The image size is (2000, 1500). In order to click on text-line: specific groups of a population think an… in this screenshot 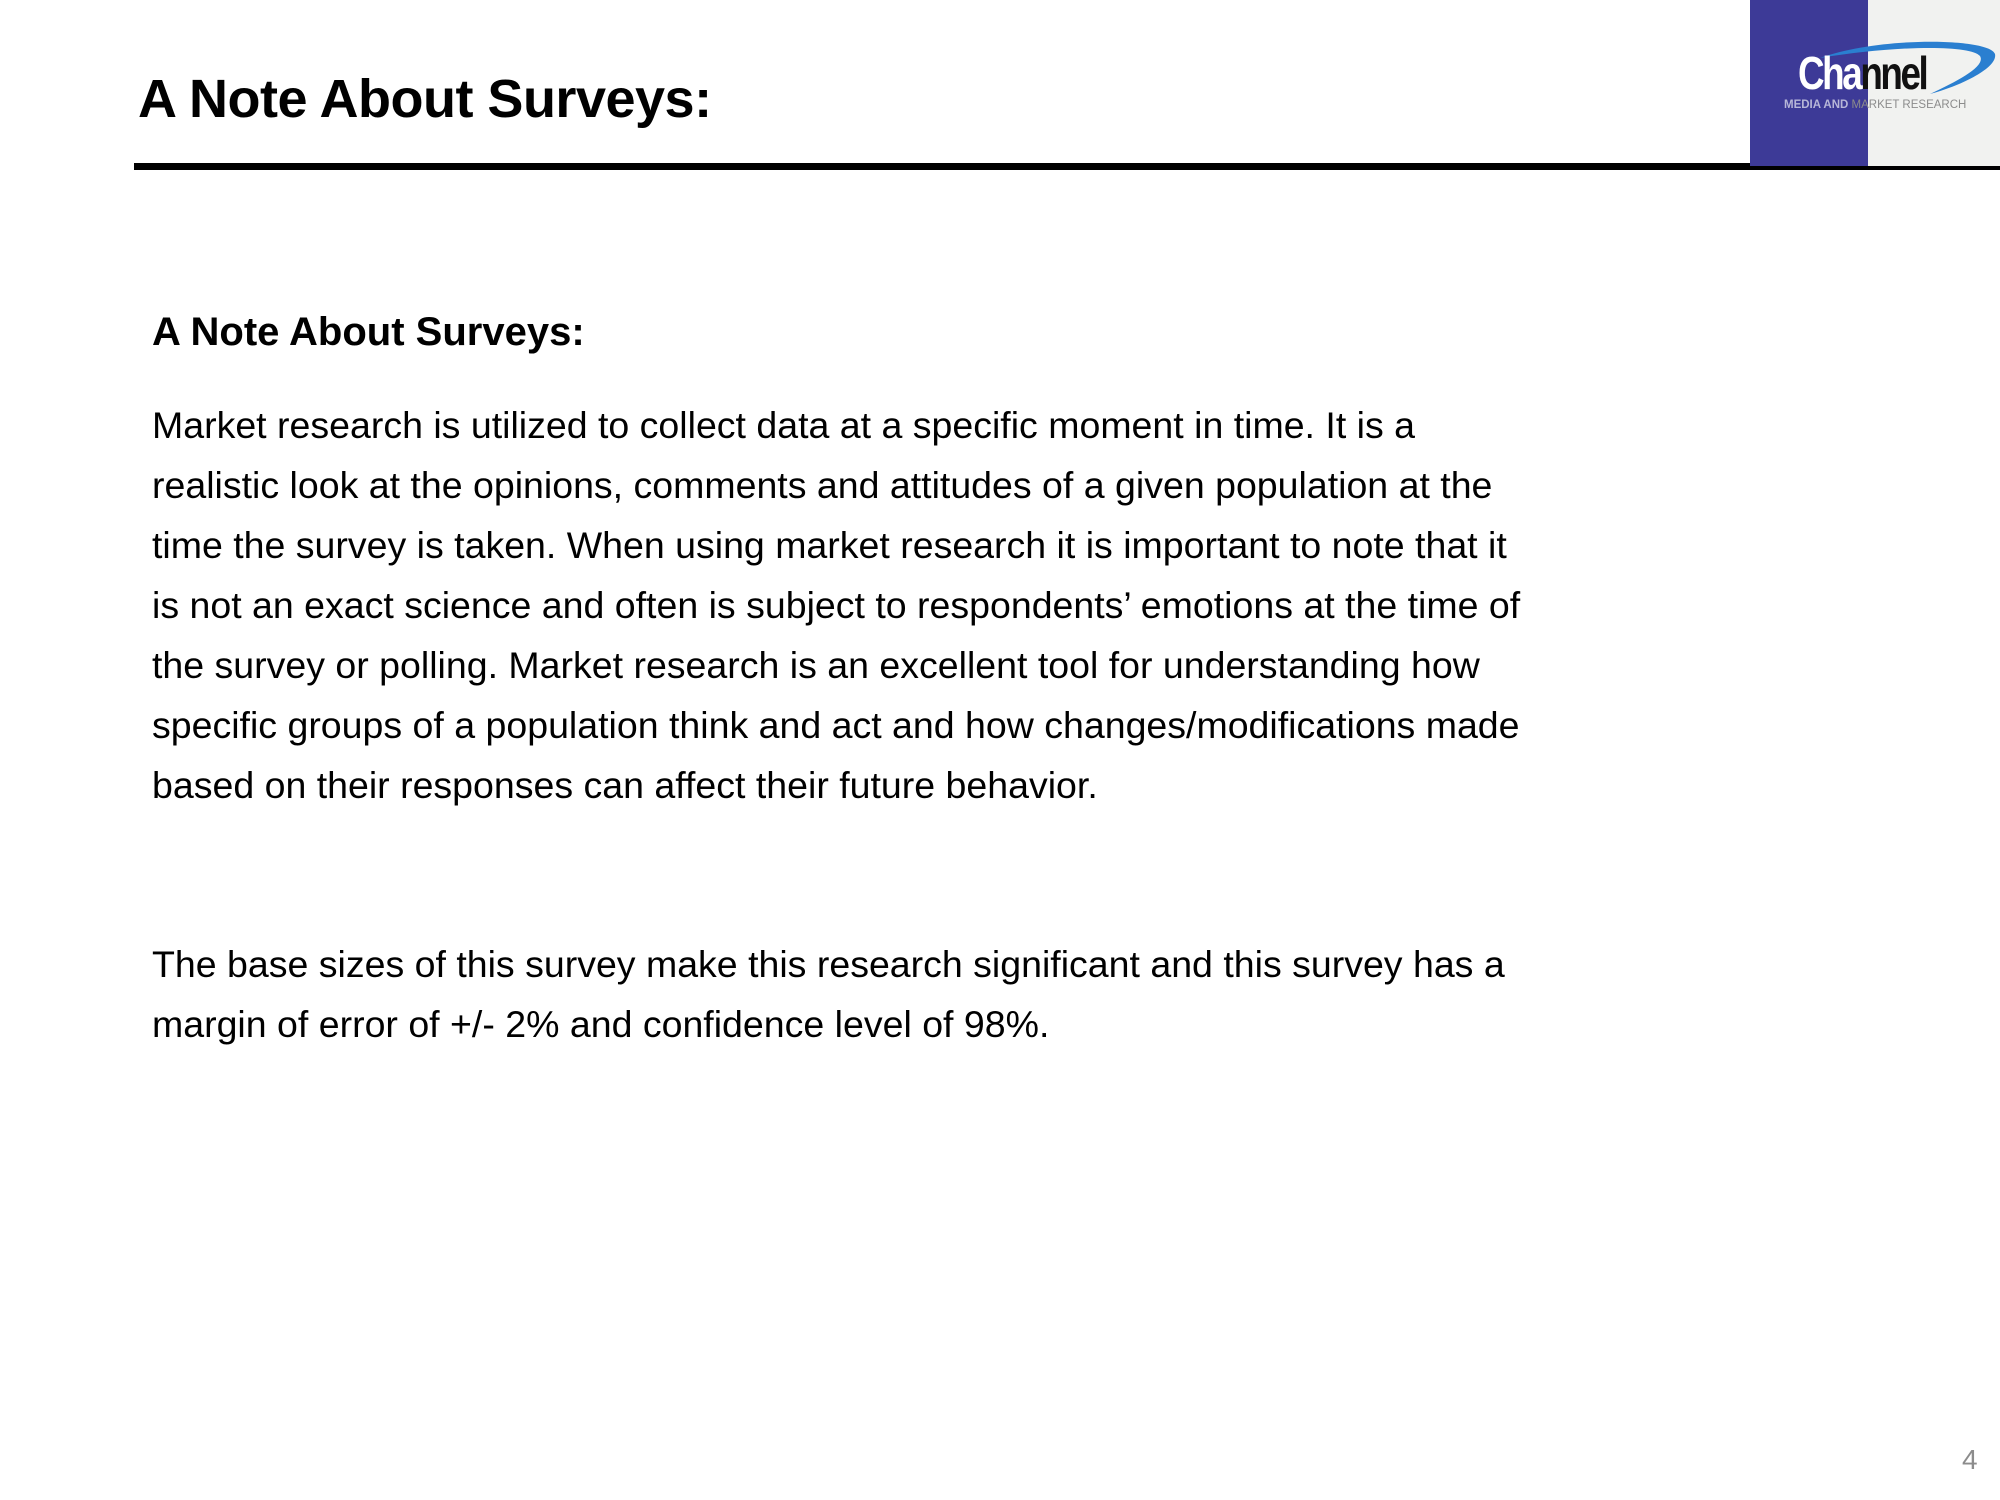, I will do `click(836, 725)`.